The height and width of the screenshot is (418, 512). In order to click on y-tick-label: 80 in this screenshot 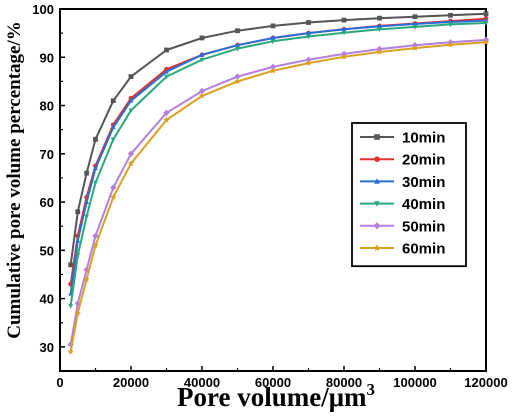, I will do `click(47, 106)`.